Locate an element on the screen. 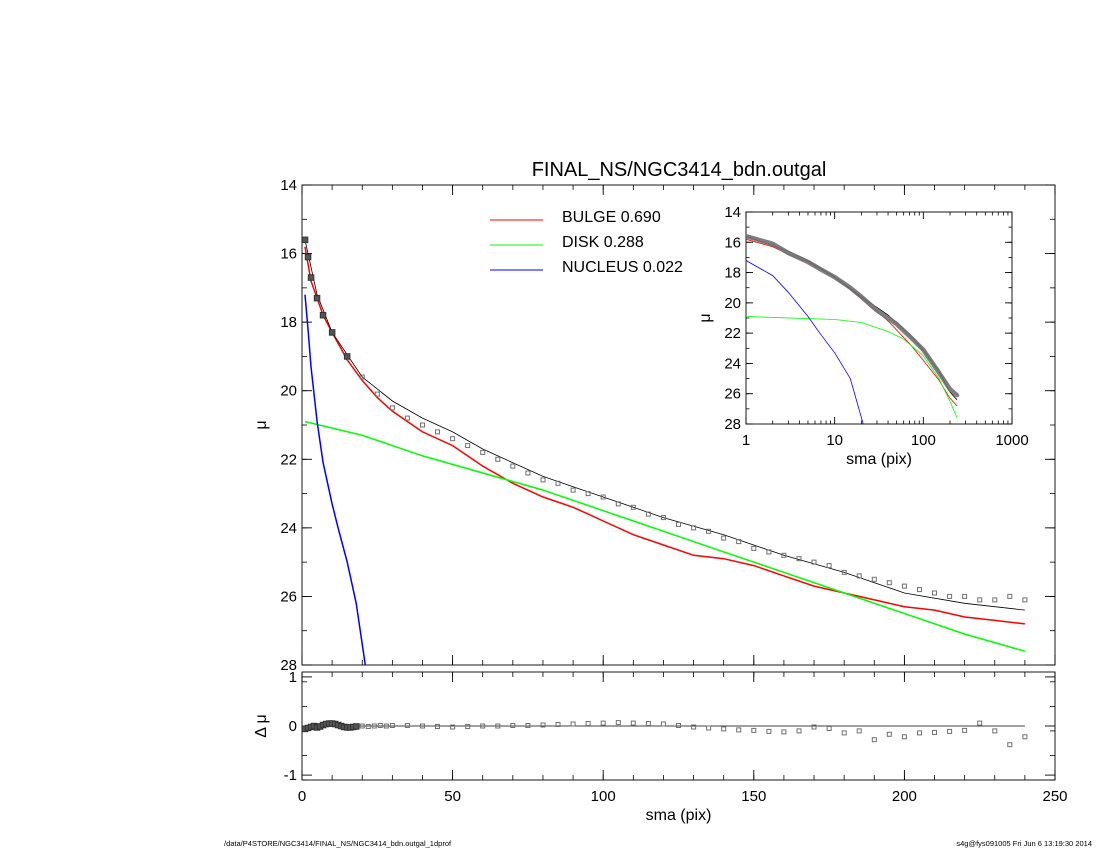 This screenshot has width=1100, height=850. inset-x-tick-label: 1000 is located at coordinates (1011, 440).